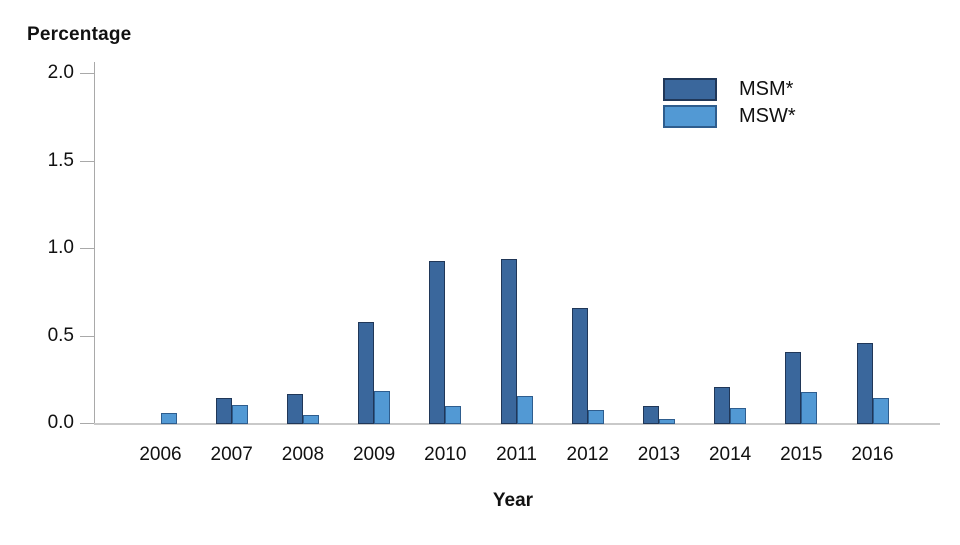 The image size is (960, 545). What do you see at coordinates (513, 500) in the screenshot?
I see `x-axis-title: Year` at bounding box center [513, 500].